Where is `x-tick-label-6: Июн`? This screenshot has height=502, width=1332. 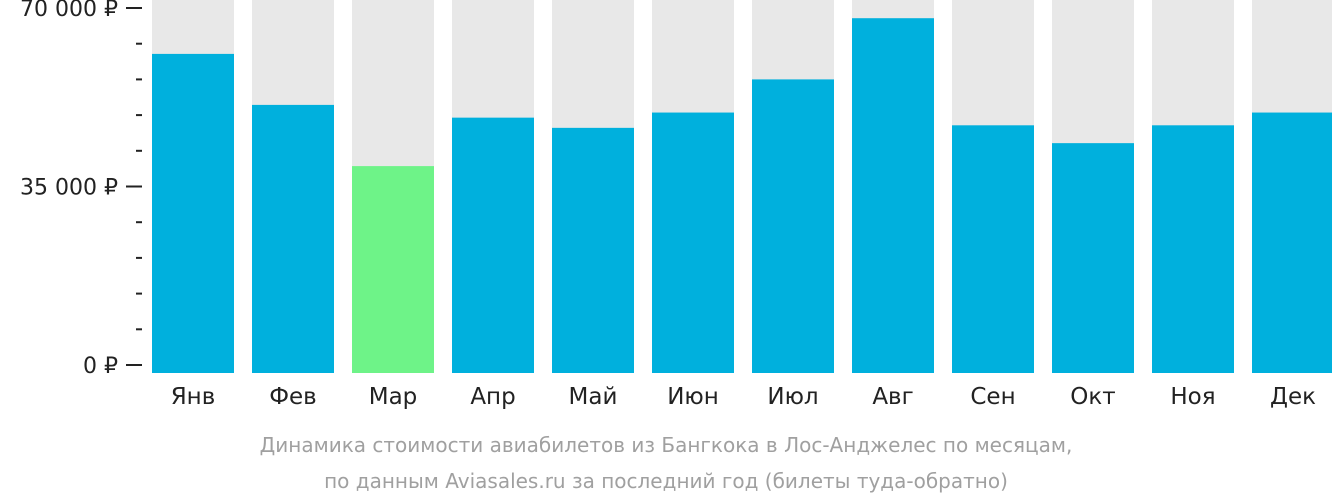
x-tick-label-6: Июн is located at coordinates (693, 397).